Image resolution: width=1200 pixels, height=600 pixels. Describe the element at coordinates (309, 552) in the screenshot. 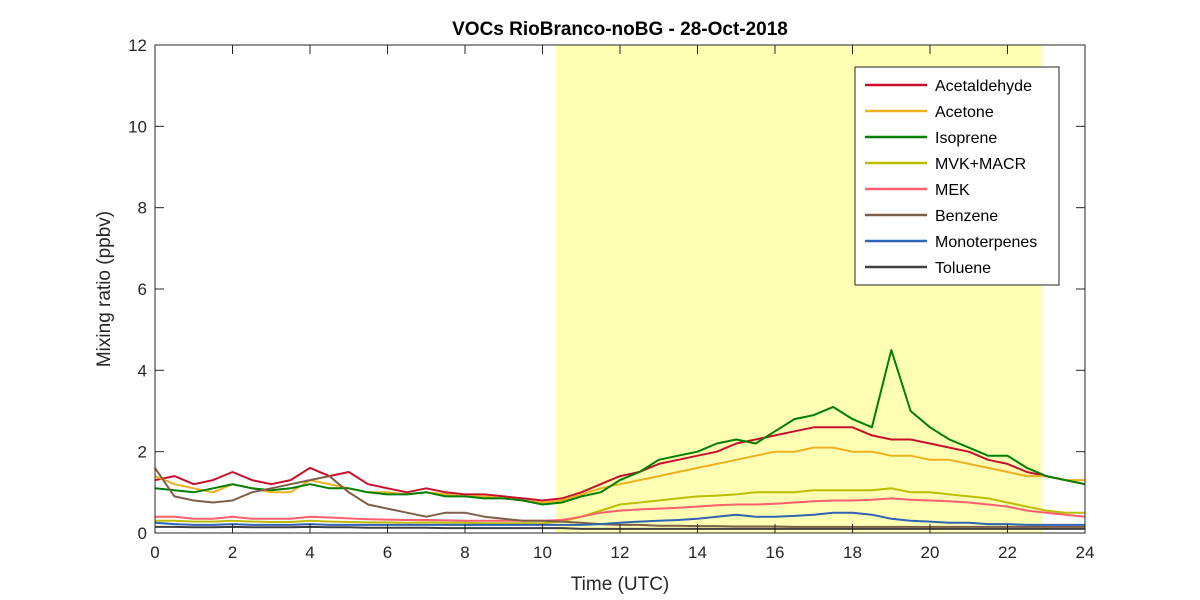

I see `x-tick-label: 4` at that location.